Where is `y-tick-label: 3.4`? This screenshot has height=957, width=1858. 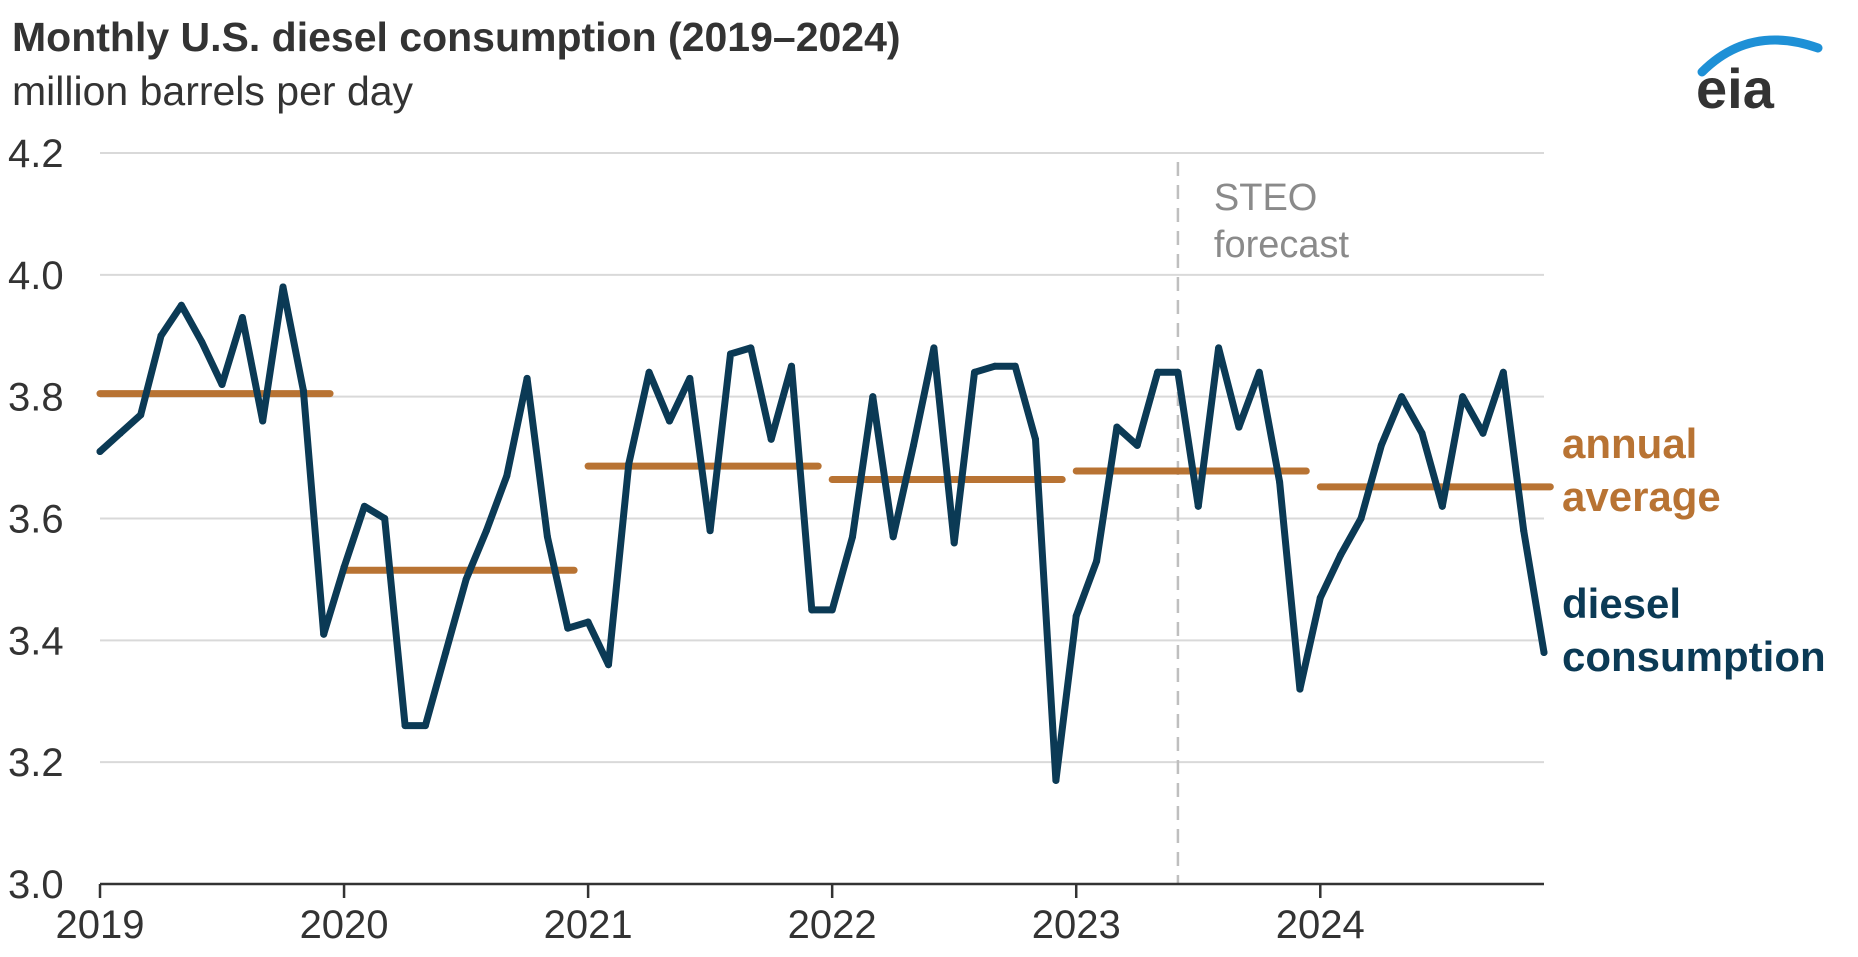 y-tick-label: 3.4 is located at coordinates (36, 641).